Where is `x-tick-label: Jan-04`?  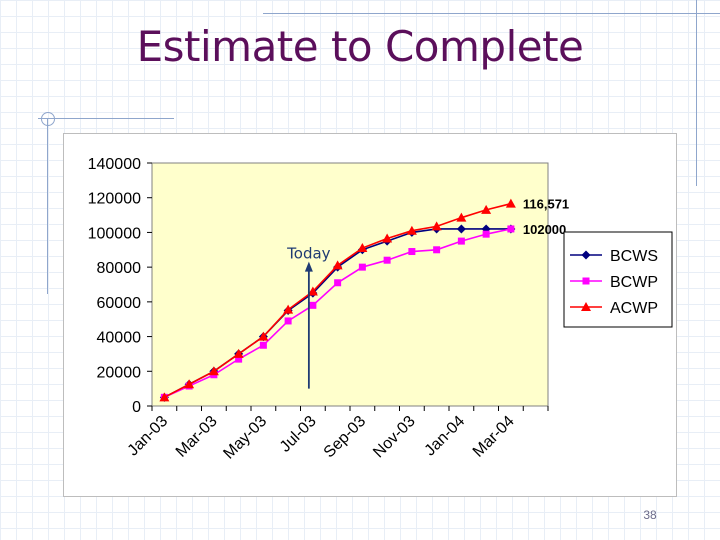
x-tick-label: Jan-04 is located at coordinates (445, 436).